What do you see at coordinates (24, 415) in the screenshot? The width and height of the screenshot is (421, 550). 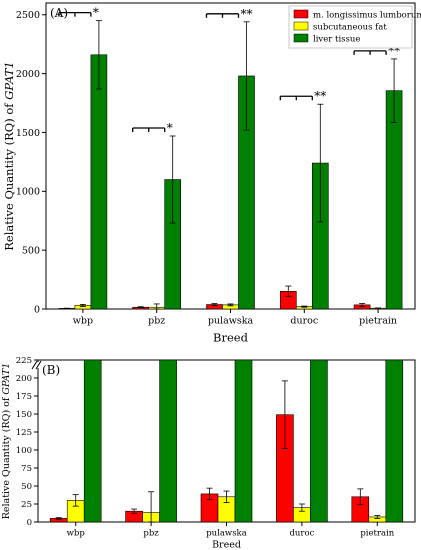 I see `y-tick-label: 150` at bounding box center [24, 415].